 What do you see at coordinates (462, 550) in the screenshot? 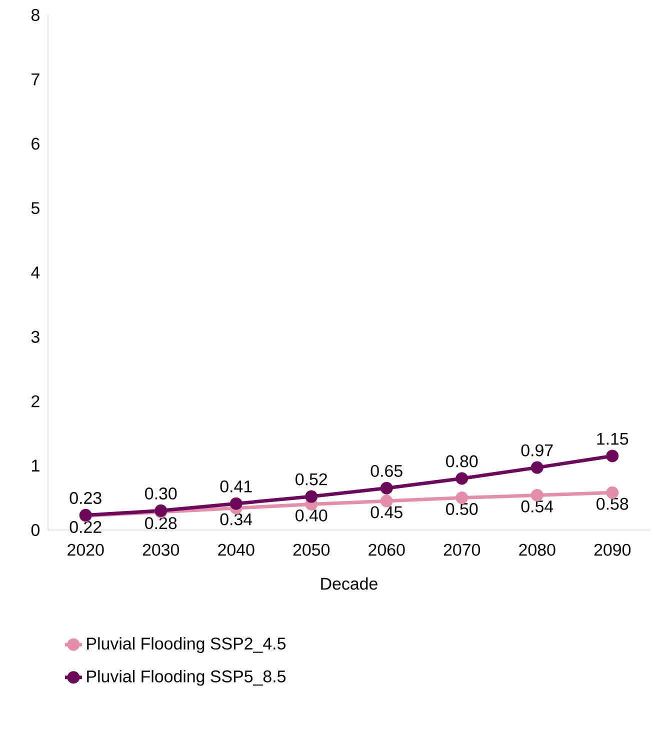
I see `x-tick-label: 2070` at bounding box center [462, 550].